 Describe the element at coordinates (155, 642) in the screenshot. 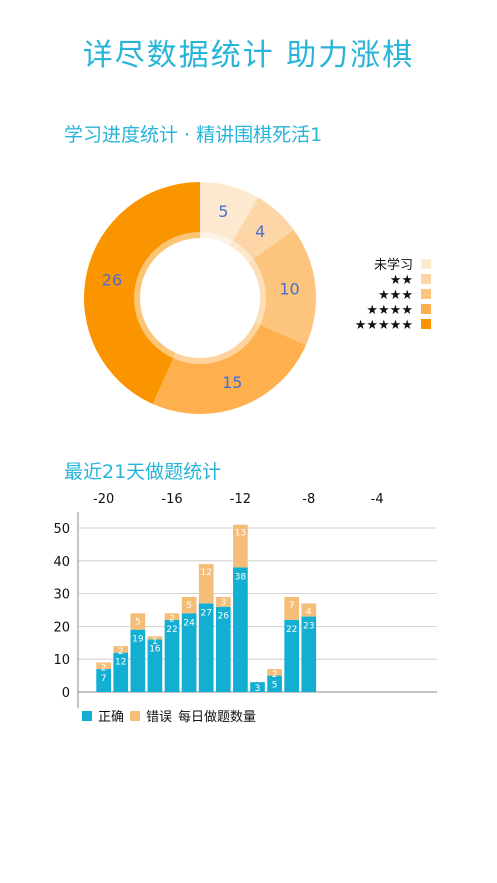

I see `bar-error-label-day-17: 1` at that location.